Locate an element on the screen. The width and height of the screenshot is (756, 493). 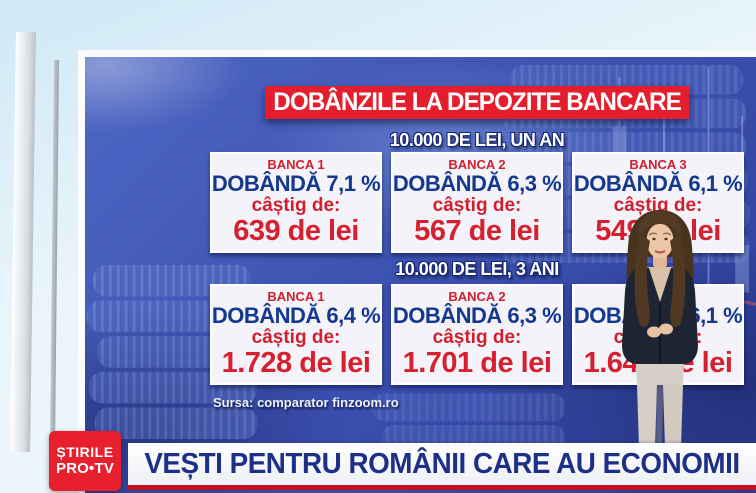
gain-value: 1.701 de lei is located at coordinates (477, 363).